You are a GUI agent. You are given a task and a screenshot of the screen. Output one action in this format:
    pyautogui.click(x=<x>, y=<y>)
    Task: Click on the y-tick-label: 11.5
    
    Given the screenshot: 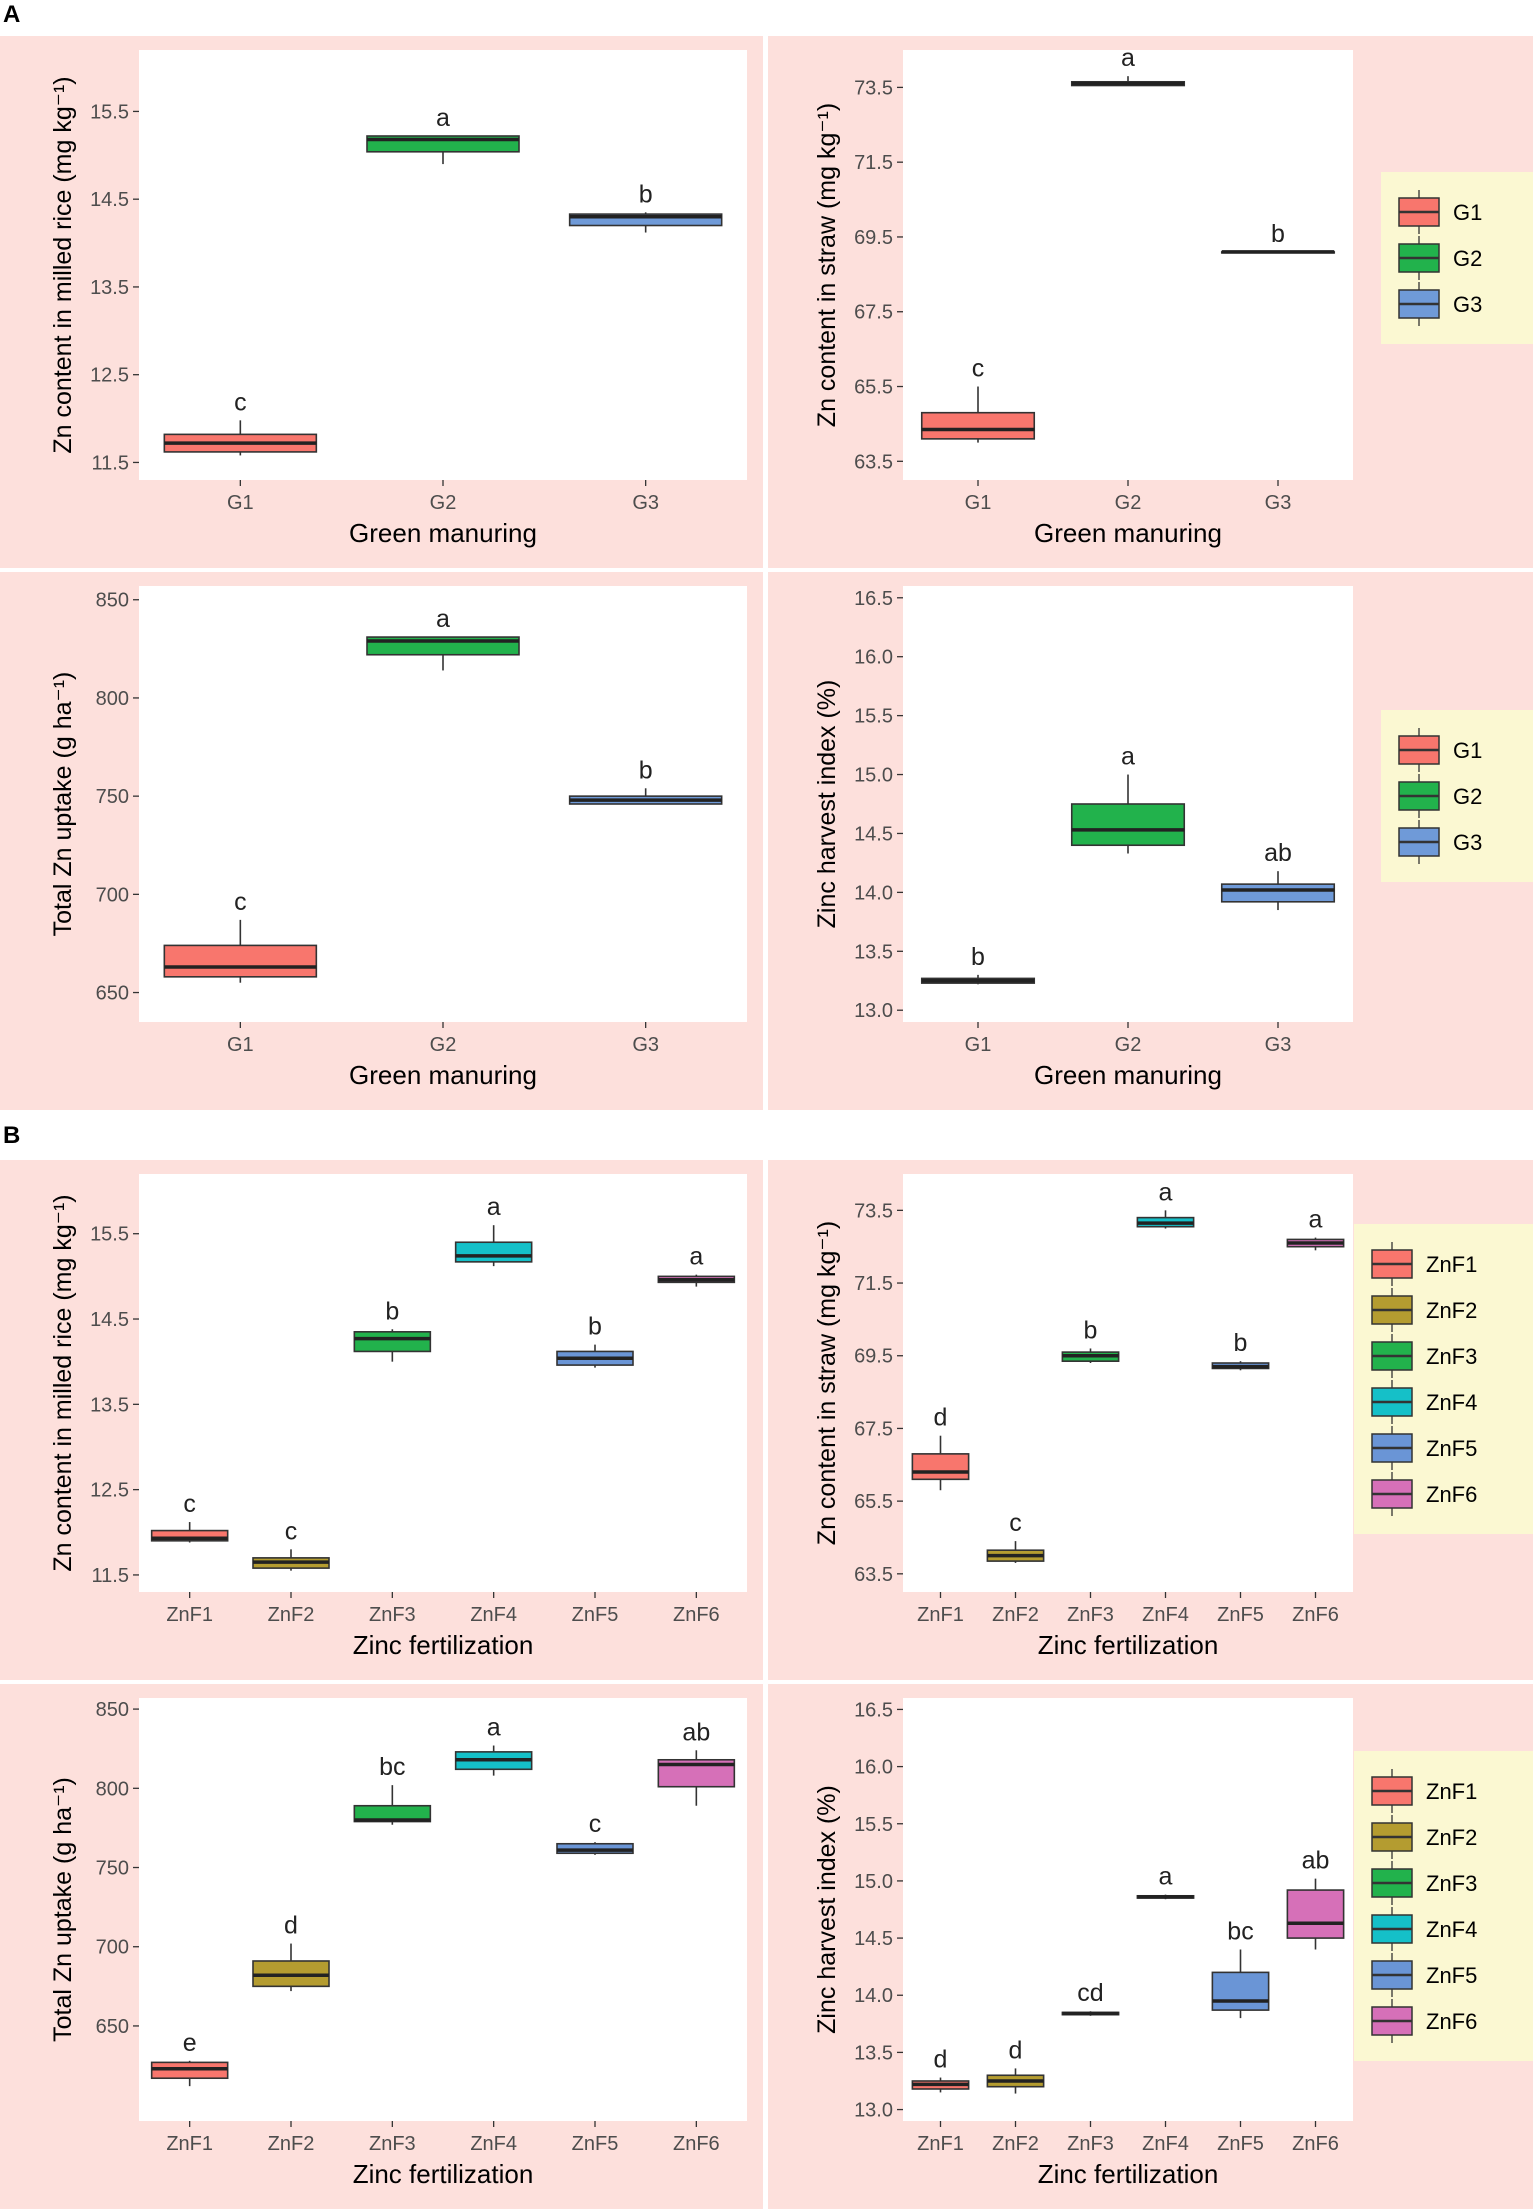 What is the action you would take?
    pyautogui.click(x=110, y=1576)
    